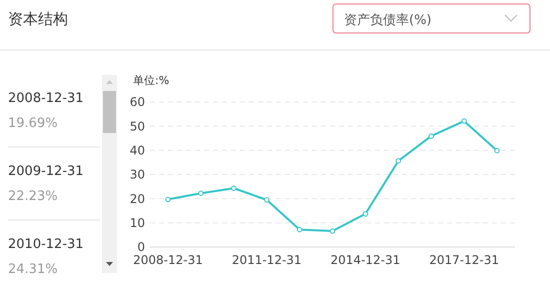 This screenshot has height=294, width=550. Describe the element at coordinates (33, 196) in the screenshot. I see `text: 22.23%` at that location.